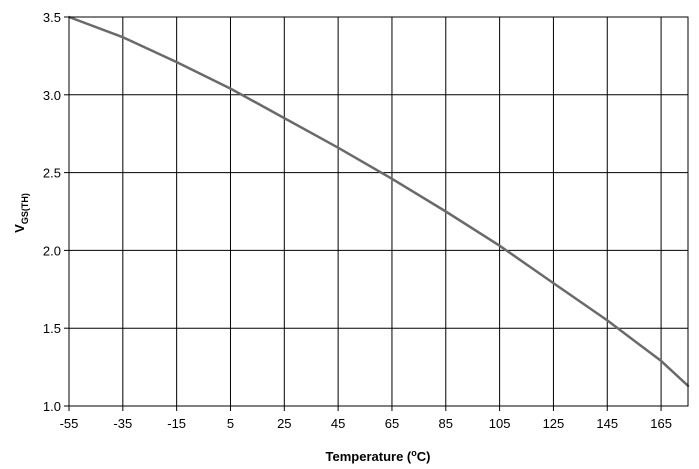 The image size is (699, 469). I want to click on x-tick-label: 145, so click(607, 423).